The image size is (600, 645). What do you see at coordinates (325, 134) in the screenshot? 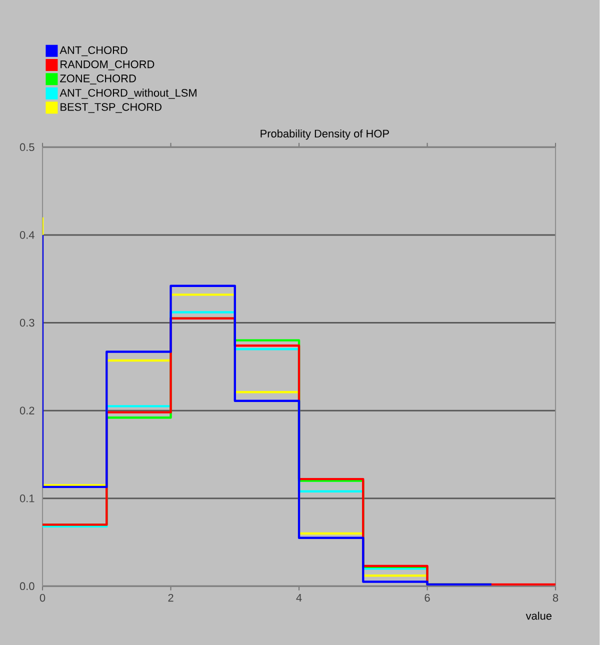
I see `chart-title: Probability Density of HOP` at bounding box center [325, 134].